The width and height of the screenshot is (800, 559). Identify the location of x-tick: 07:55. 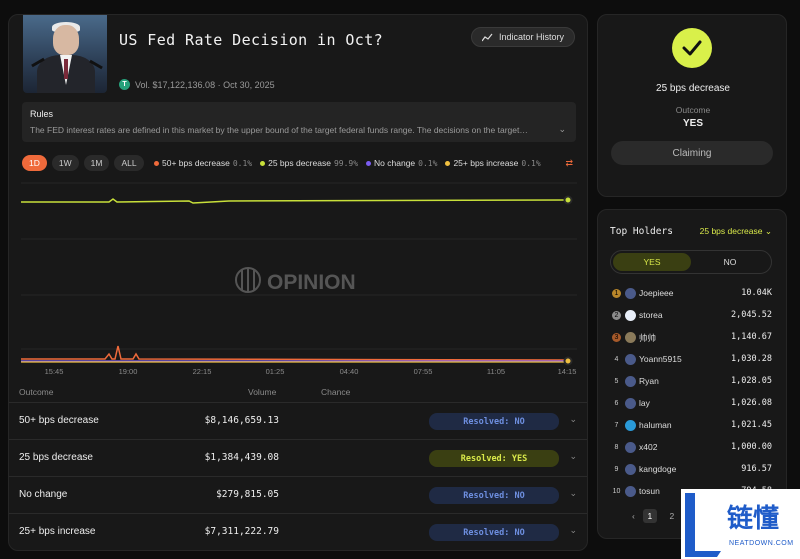
(423, 371).